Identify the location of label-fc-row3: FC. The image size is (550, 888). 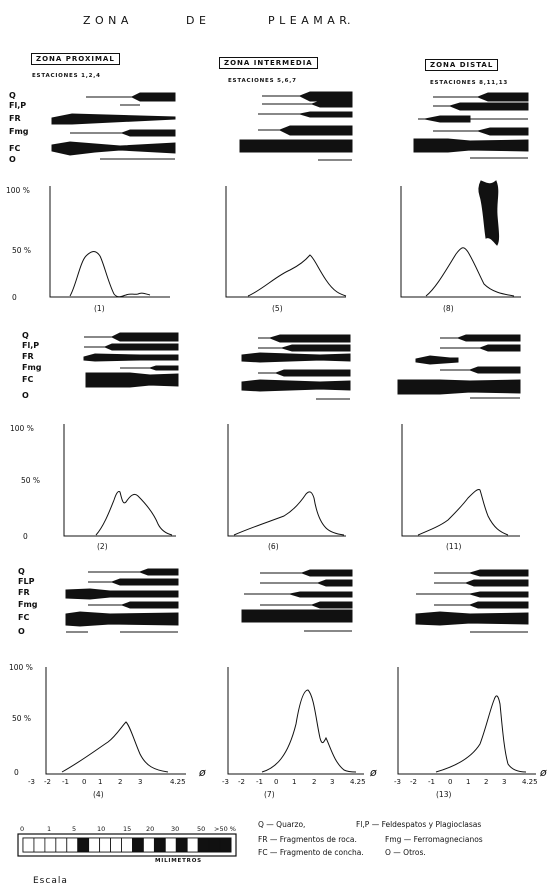
(24, 617).